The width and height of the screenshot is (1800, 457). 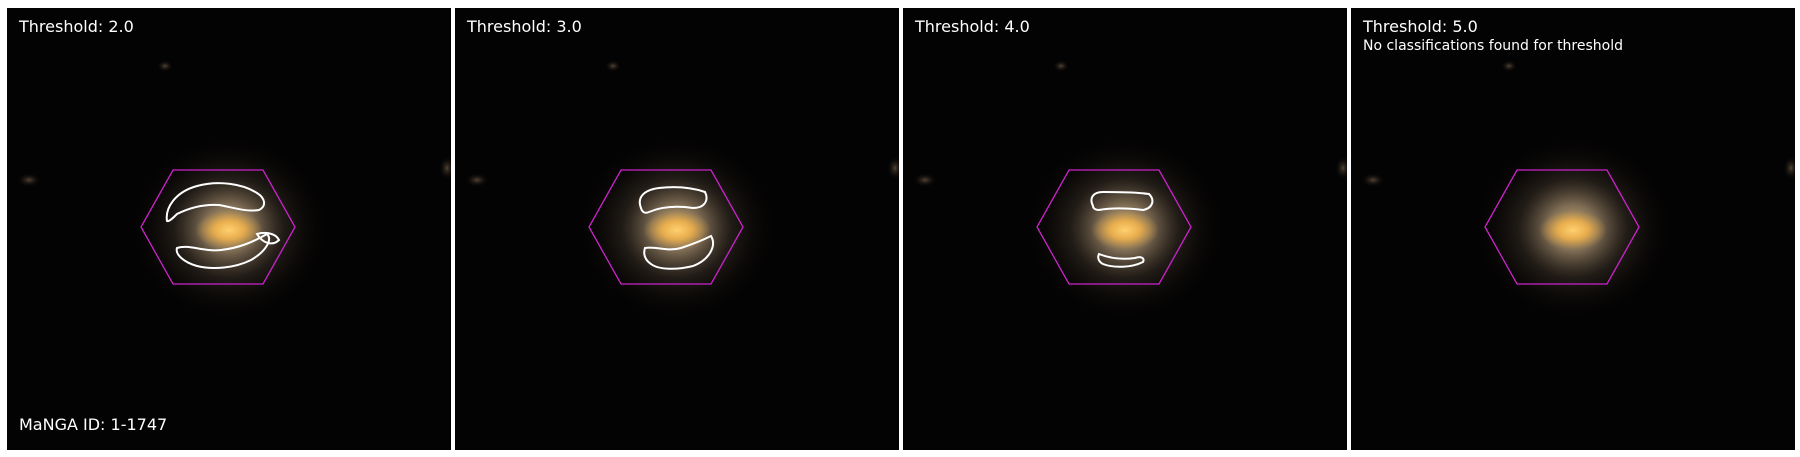 What do you see at coordinates (76, 26) in the screenshot?
I see `threshold-label: Threshold: 2.0` at bounding box center [76, 26].